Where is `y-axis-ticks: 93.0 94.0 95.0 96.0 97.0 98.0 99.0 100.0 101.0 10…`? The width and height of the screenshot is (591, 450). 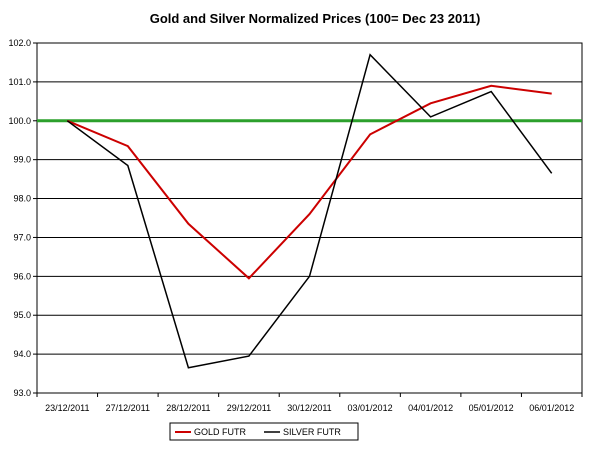 y-axis-ticks: 93.0 94.0 95.0 96.0 97.0 98.0 99.0 100.0 101.0 10… is located at coordinates (22, 218).